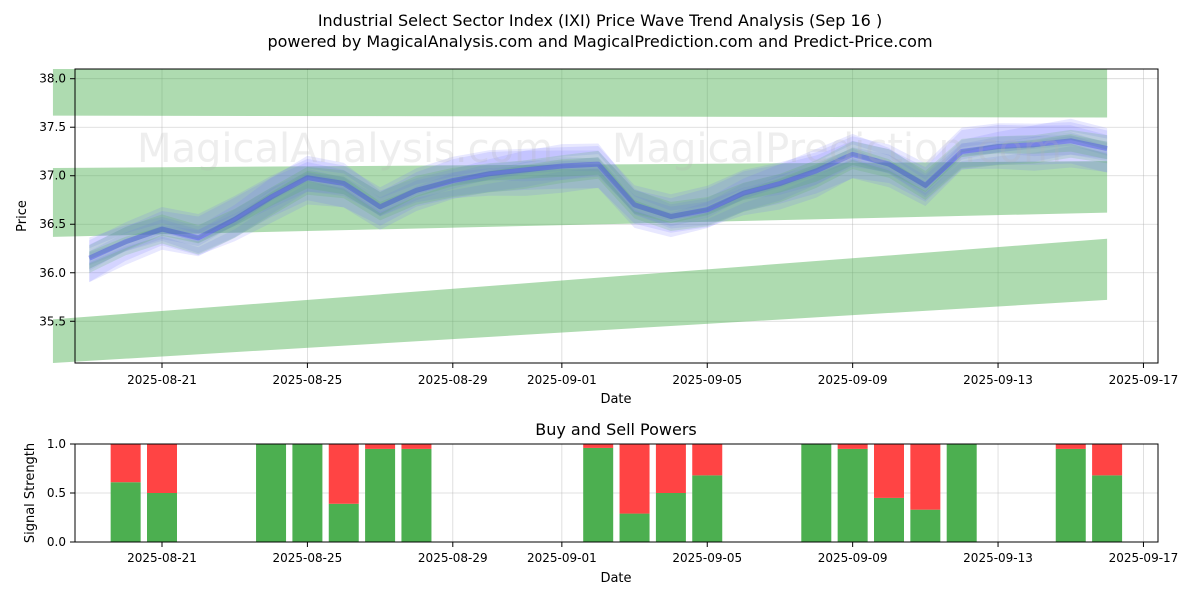 This screenshot has height=600, width=1200. Describe the element at coordinates (52, 224) in the screenshot. I see `price-y-tick-label: 36.5` at that location.